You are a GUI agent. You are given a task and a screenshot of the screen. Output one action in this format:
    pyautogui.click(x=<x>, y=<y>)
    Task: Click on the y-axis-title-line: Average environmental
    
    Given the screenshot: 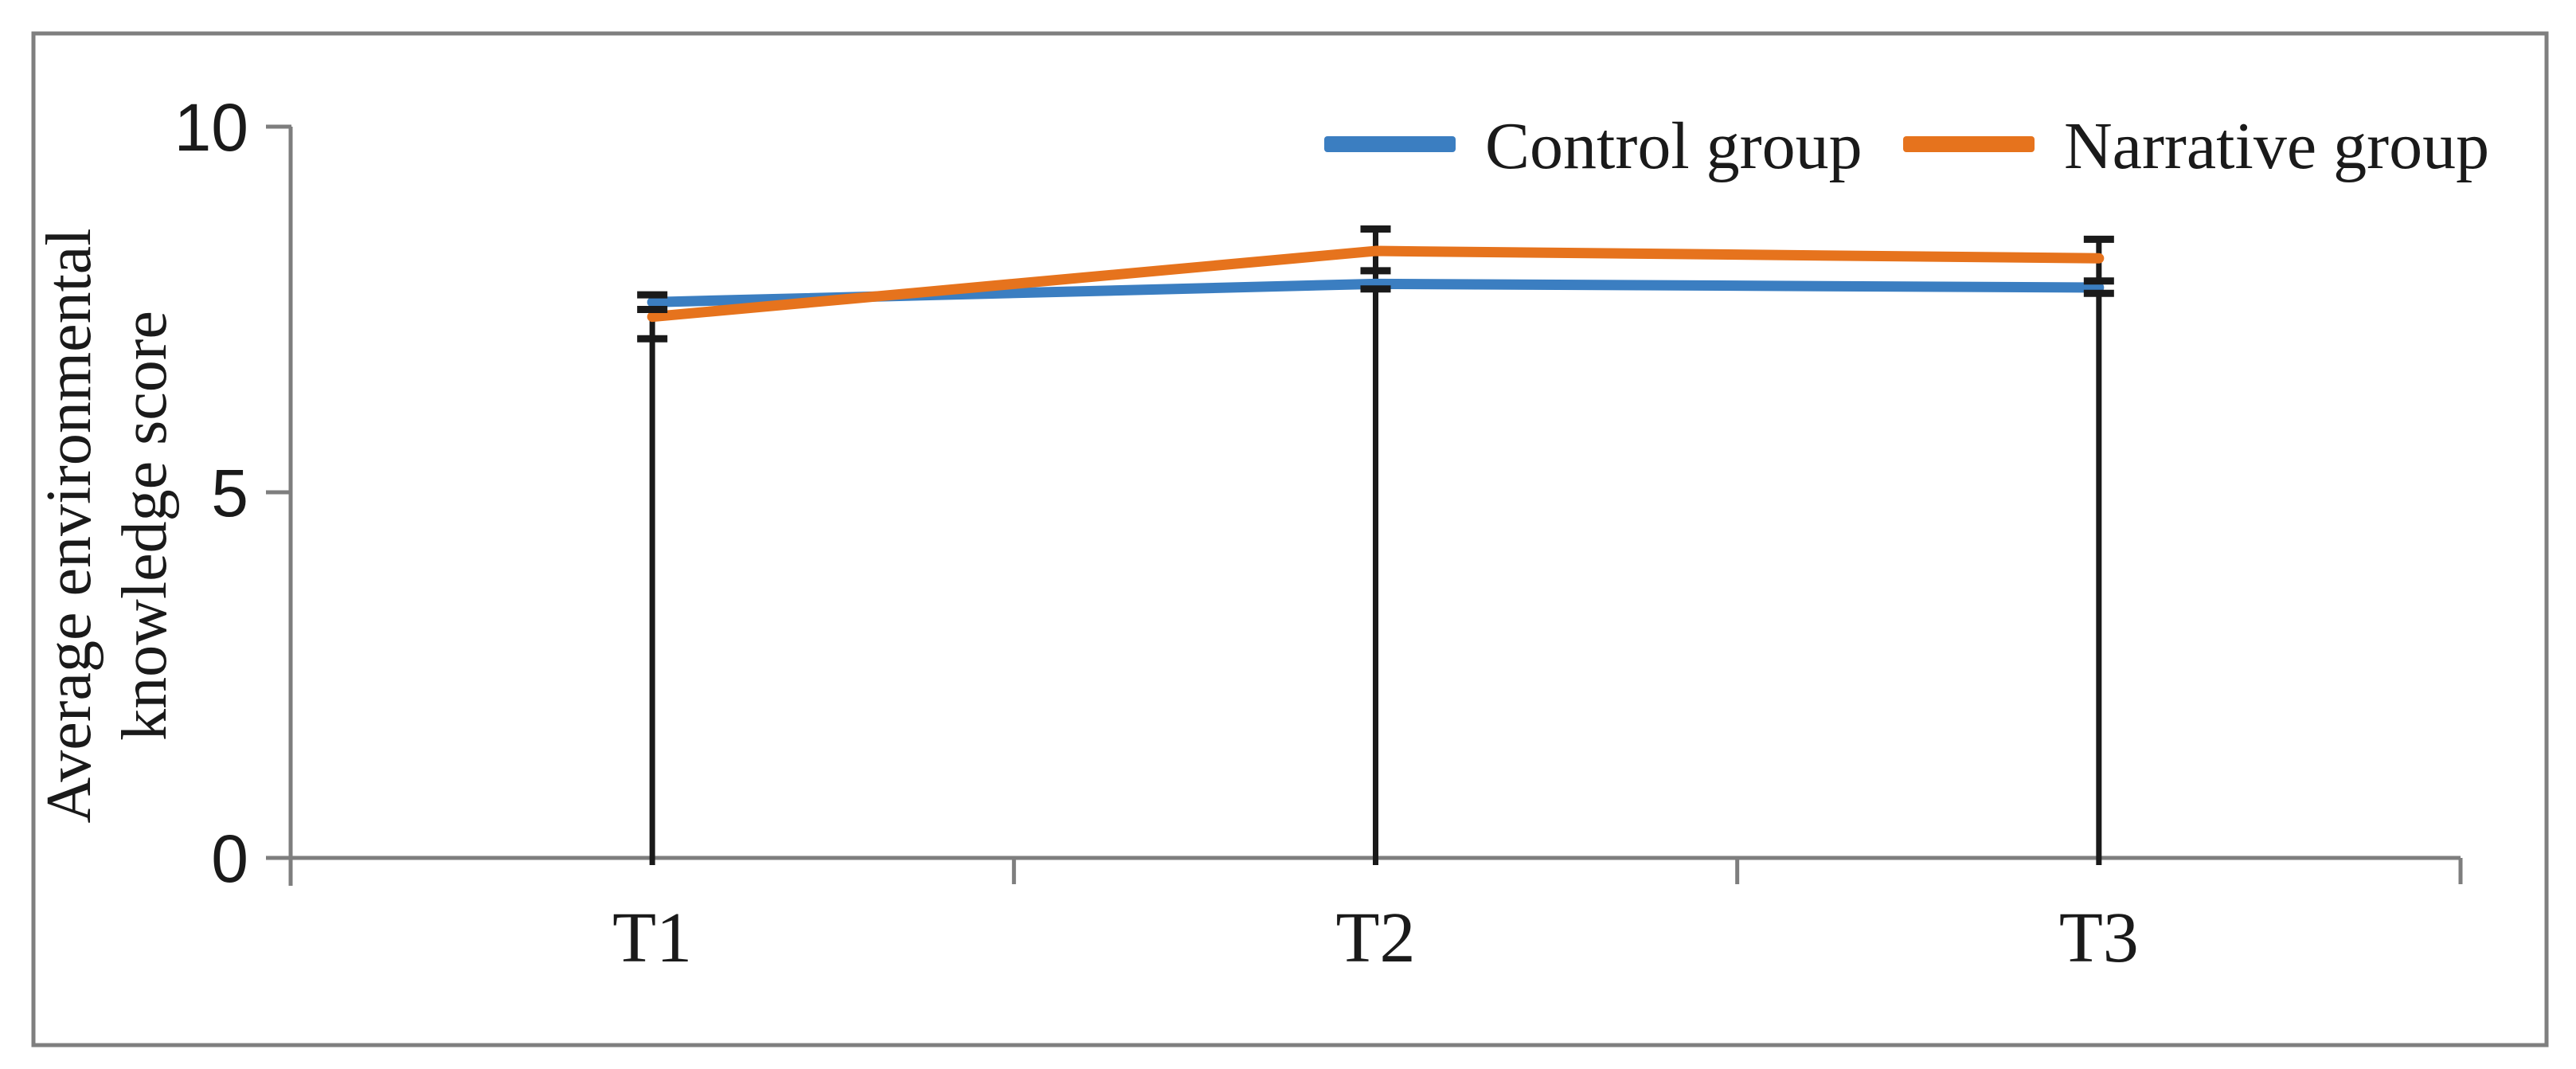 What is the action you would take?
    pyautogui.click(x=69, y=525)
    